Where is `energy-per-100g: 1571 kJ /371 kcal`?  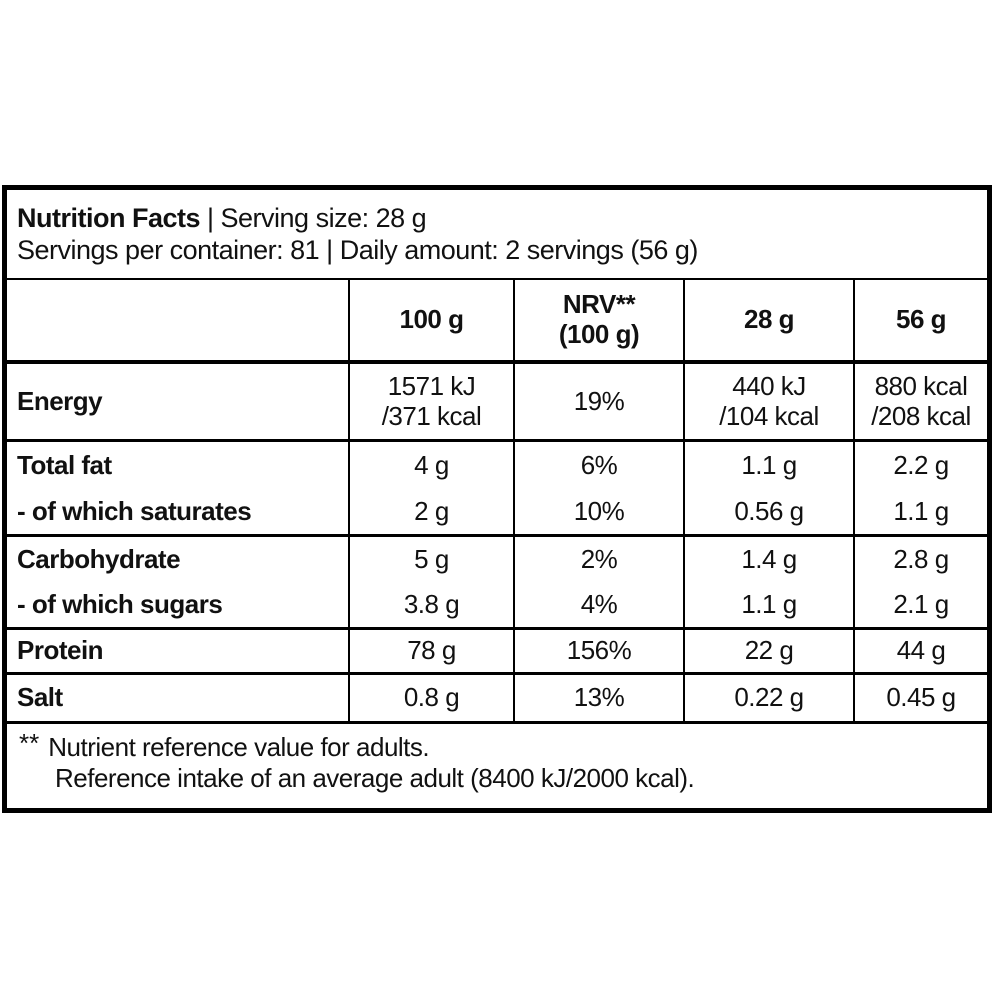 energy-per-100g: 1571 kJ /371 kcal is located at coordinates (432, 401).